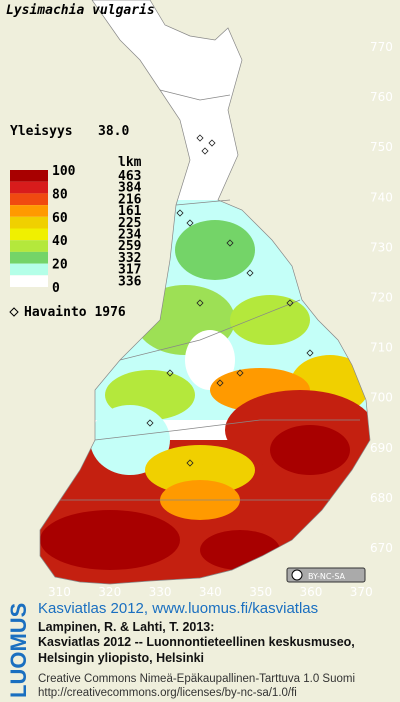 The width and height of the screenshot is (400, 702). I want to click on cc-badge: BY-NC-SA, so click(326, 575).